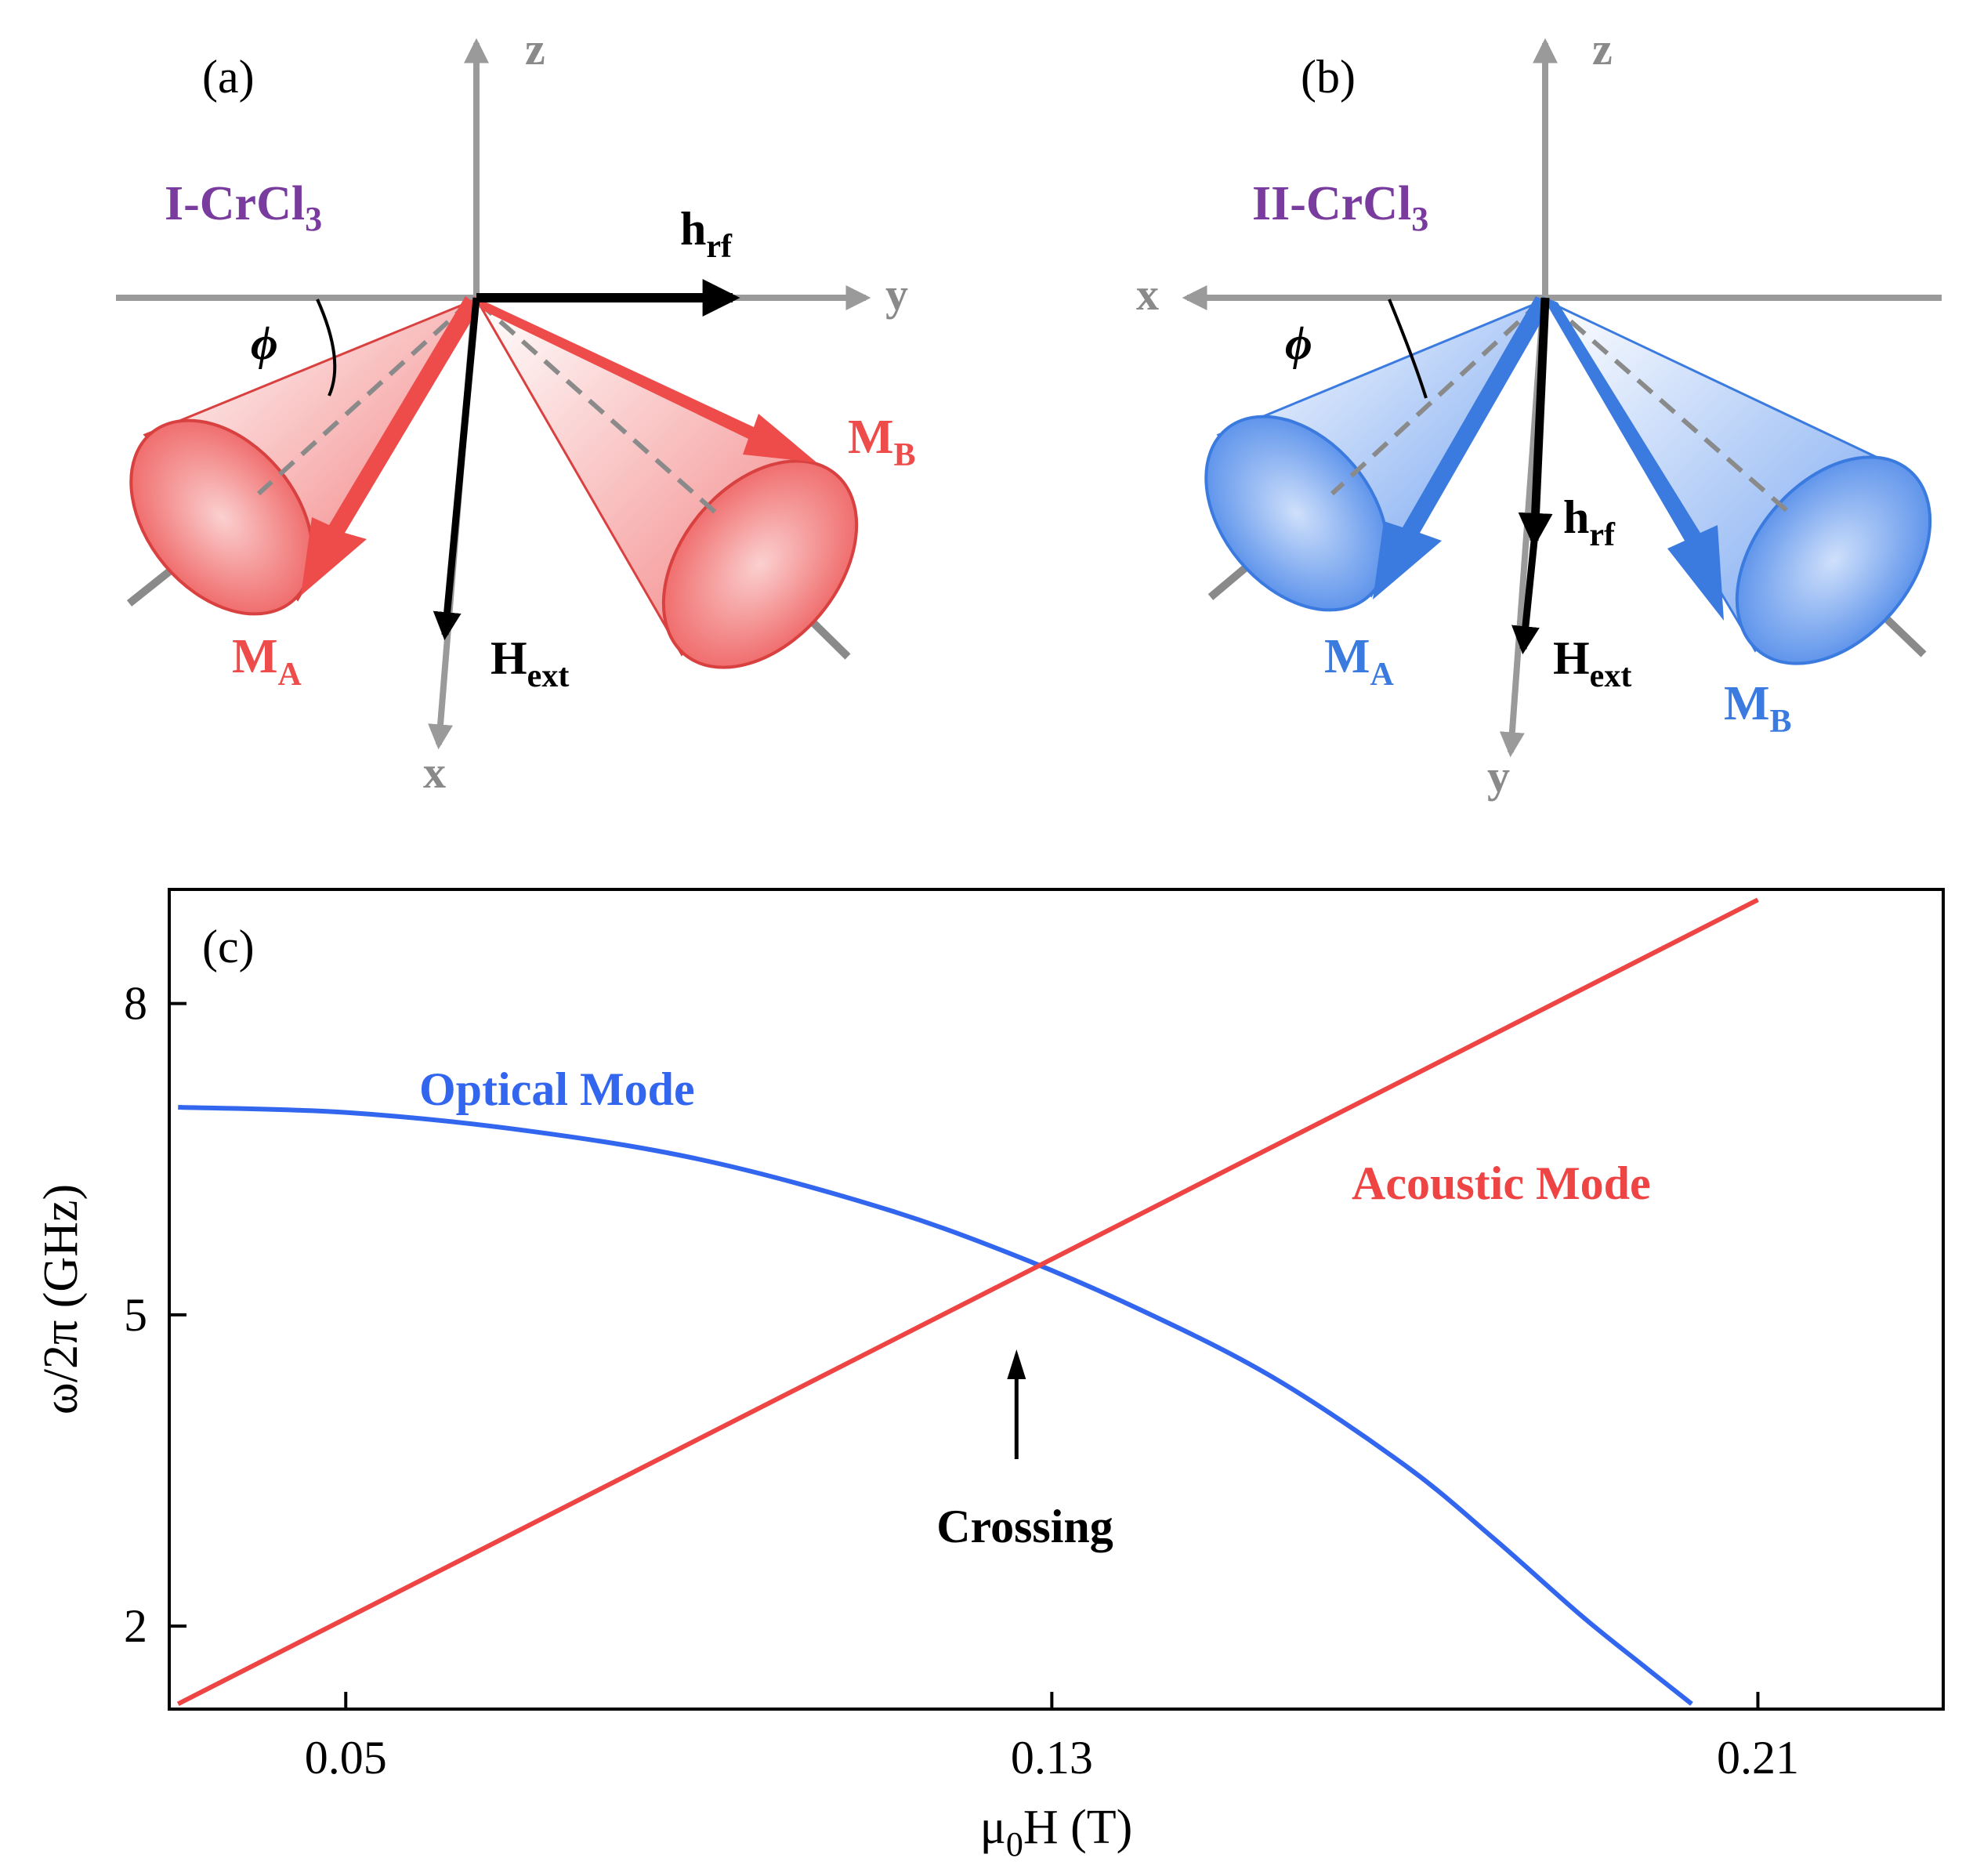 Image resolution: width=1973 pixels, height=1876 pixels. What do you see at coordinates (264, 343) in the screenshot?
I see `panel-a-angle-label: ϕ` at bounding box center [264, 343].